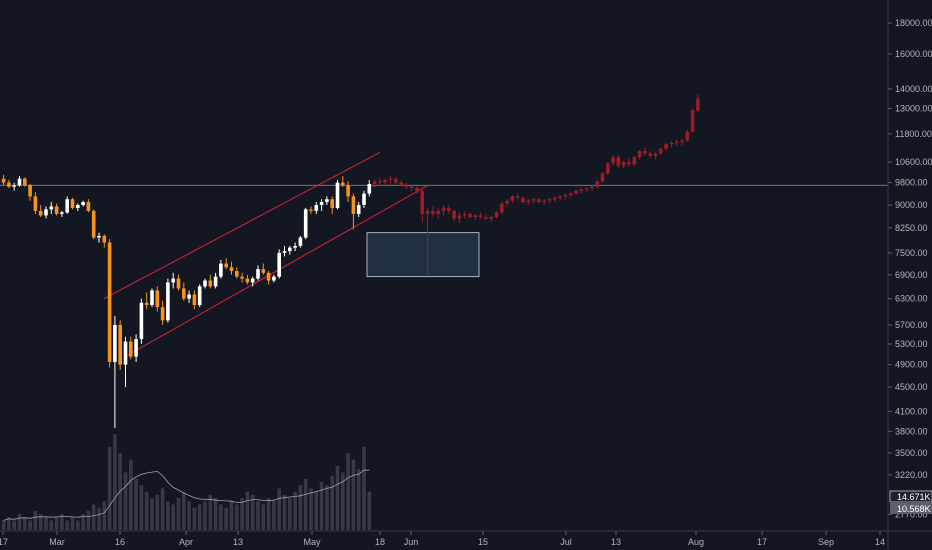  I want to click on price-tick-label: 13000.00, so click(913, 108).